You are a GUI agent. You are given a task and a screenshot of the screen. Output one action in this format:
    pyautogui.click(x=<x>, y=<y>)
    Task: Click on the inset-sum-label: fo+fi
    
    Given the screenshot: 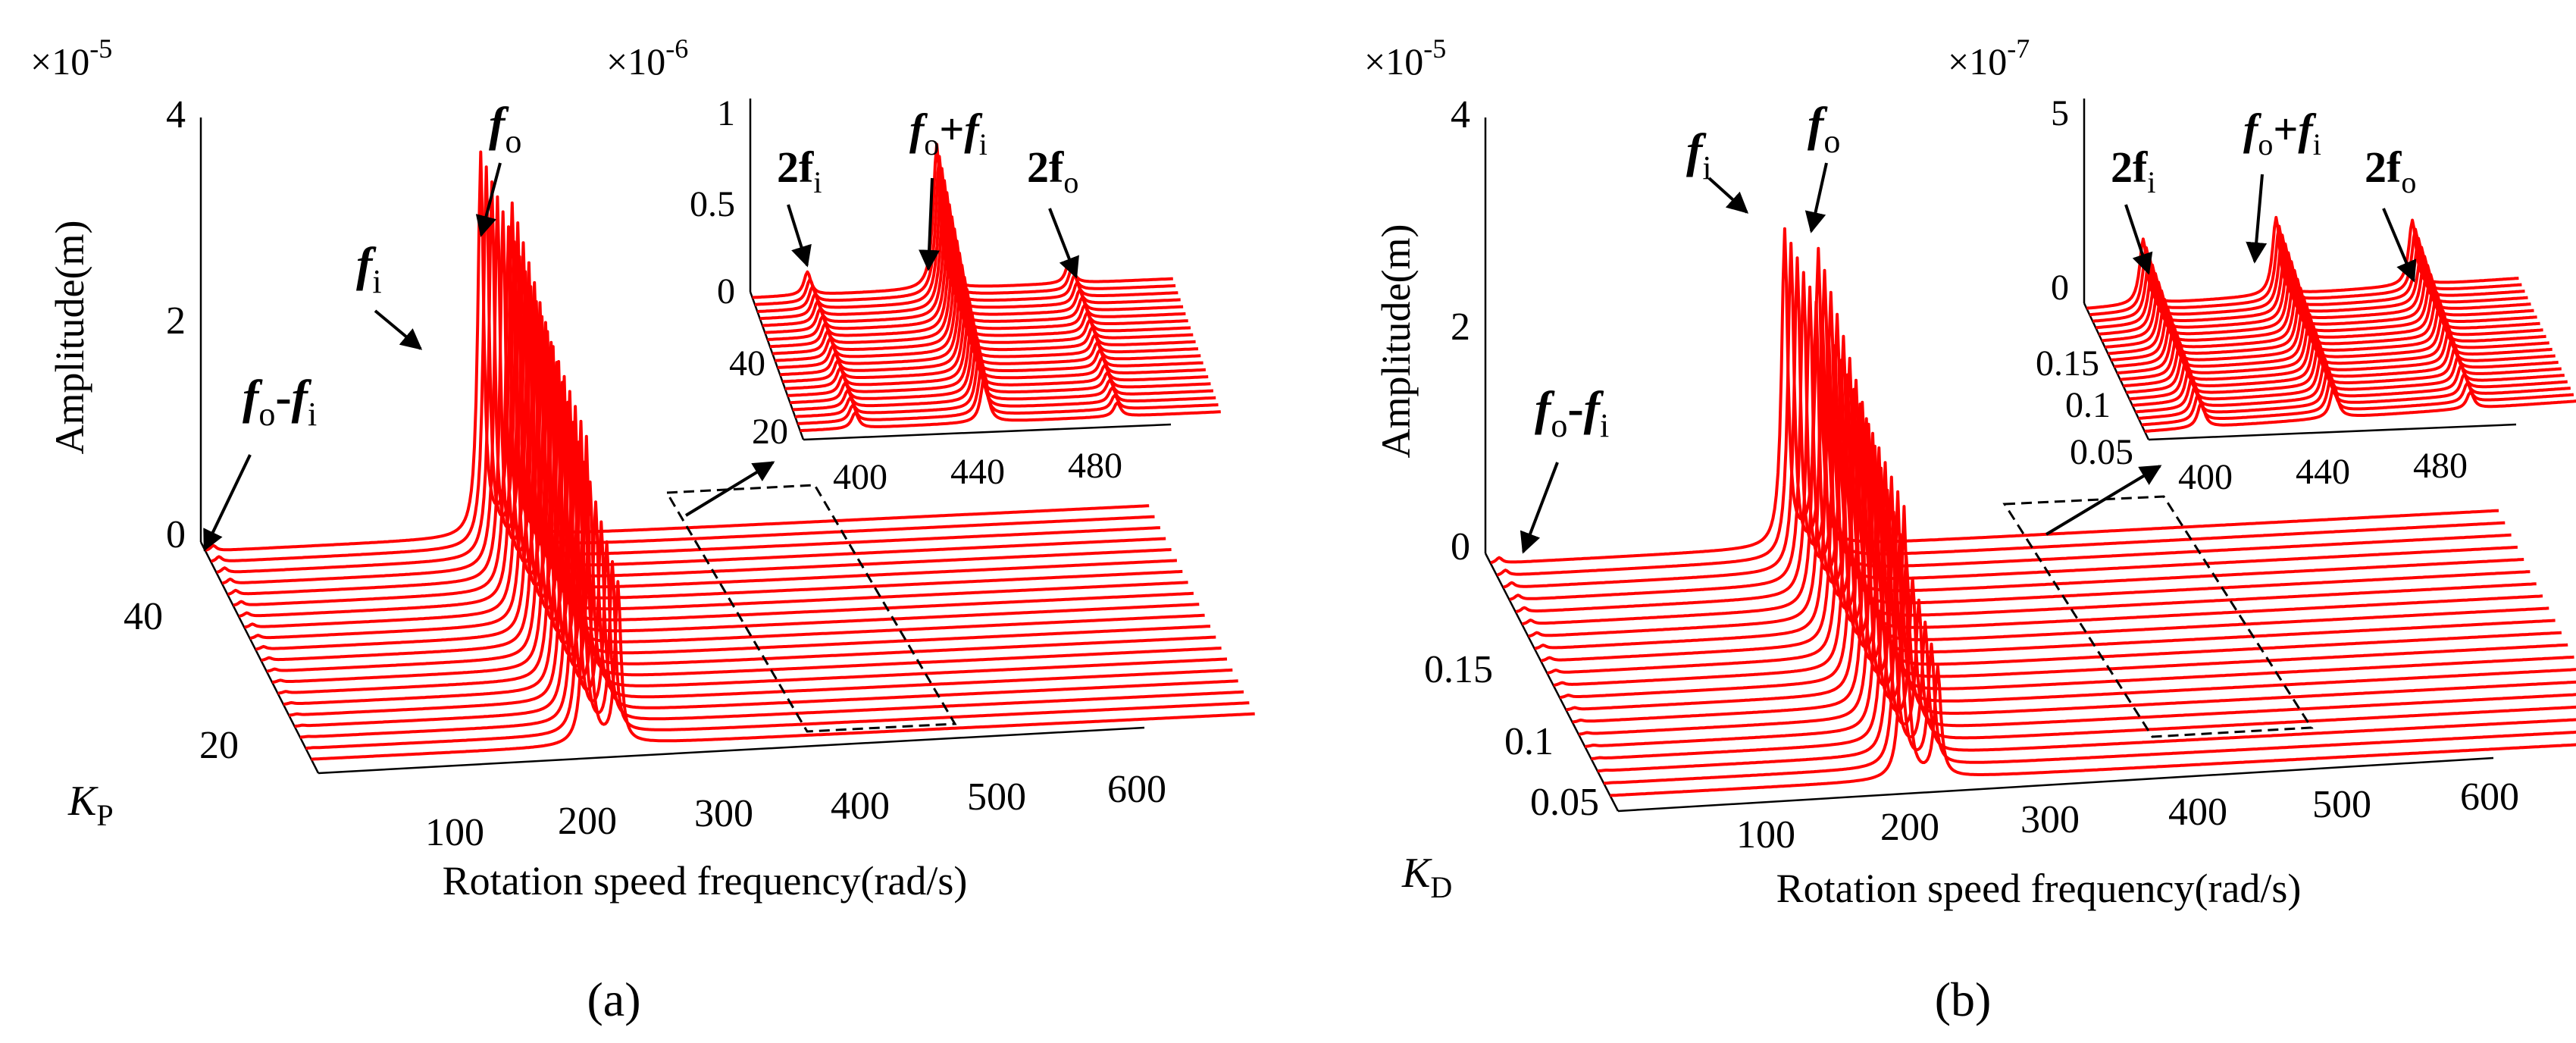 What is the action you would take?
    pyautogui.click(x=2282, y=133)
    